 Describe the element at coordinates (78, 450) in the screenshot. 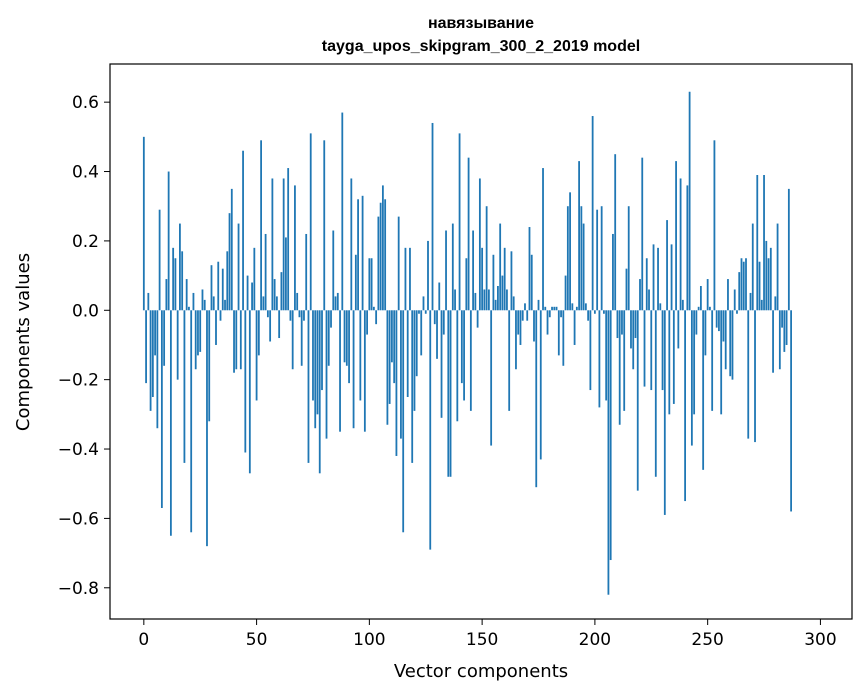

I see `y-tick-label: −0.4` at that location.